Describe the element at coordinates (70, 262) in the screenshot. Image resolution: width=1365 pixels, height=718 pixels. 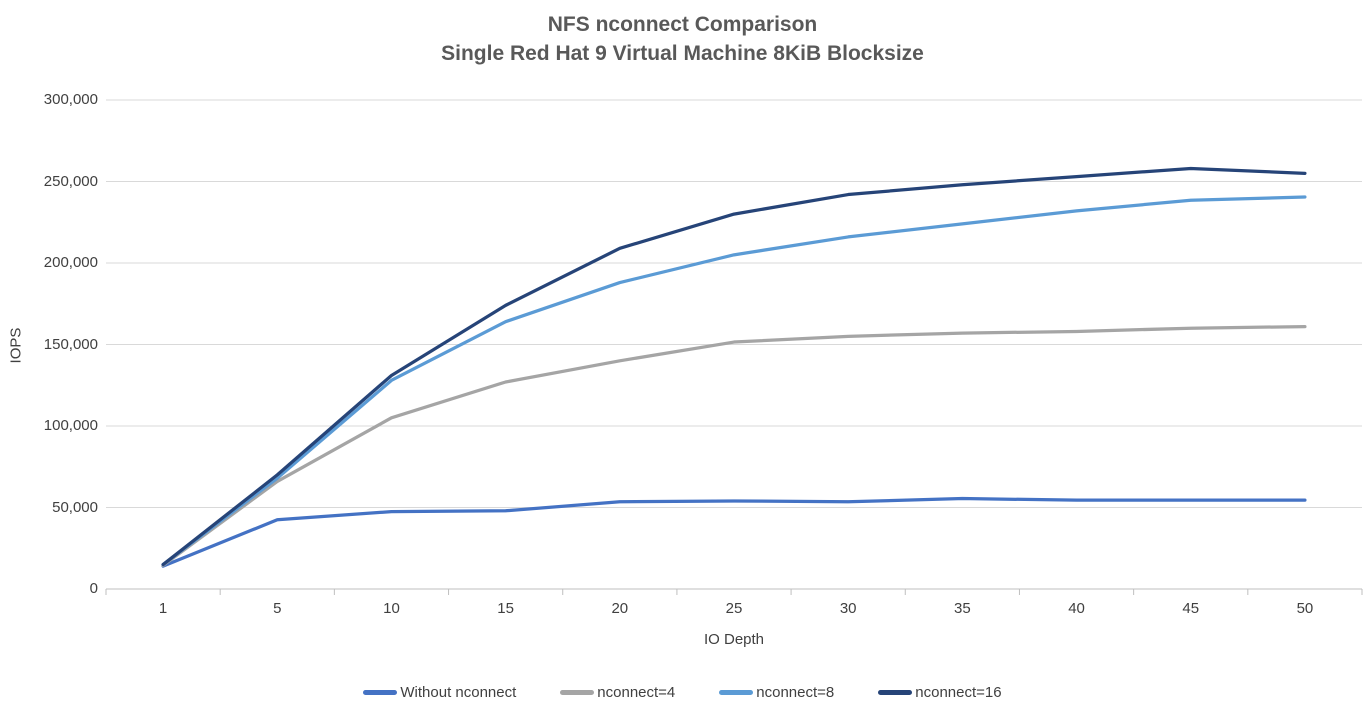
I see `y-axis-tick-label: 200,000` at that location.